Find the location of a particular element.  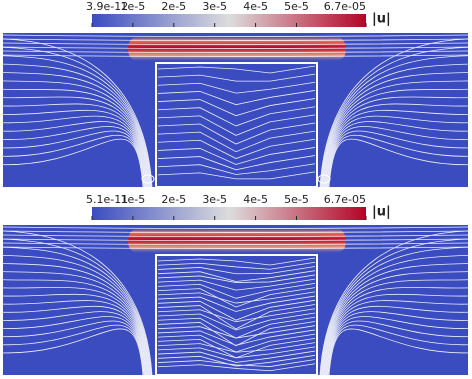

velocity-jet is located at coordinates (237, 241).